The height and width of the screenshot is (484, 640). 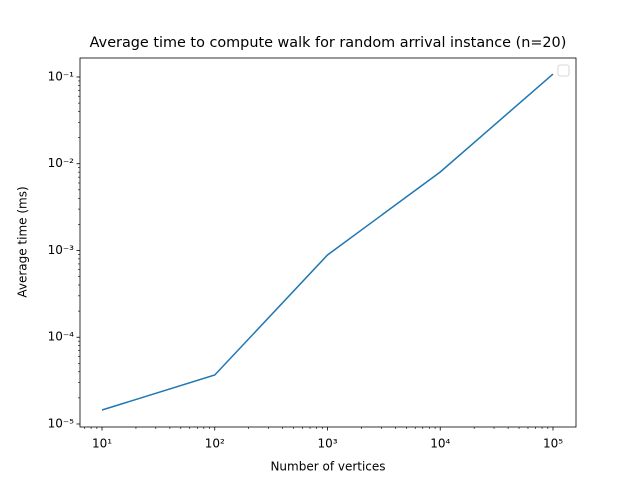 I want to click on y-axis-label: Average time (ms), so click(x=23, y=241).